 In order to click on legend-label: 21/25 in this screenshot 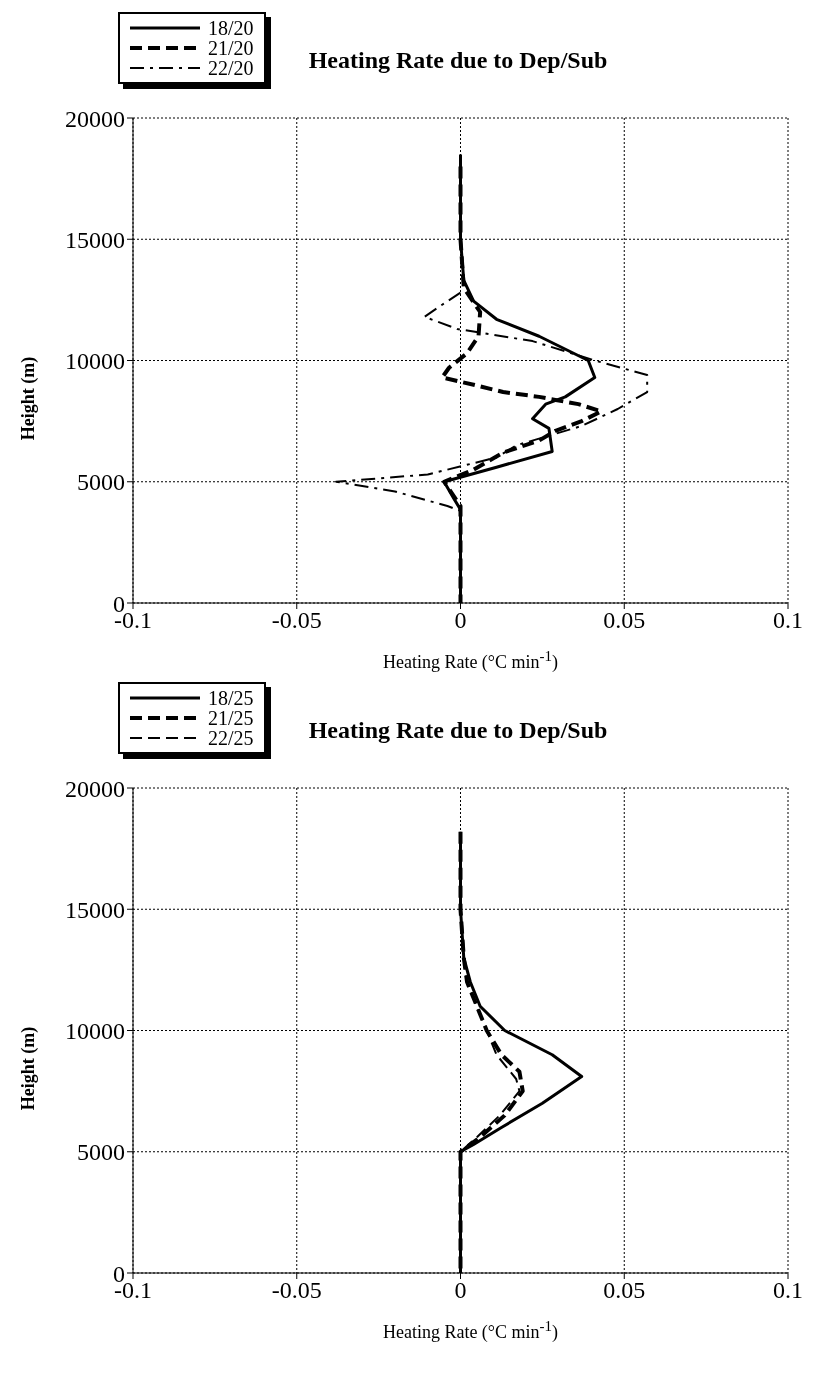, I will do `click(231, 718)`.